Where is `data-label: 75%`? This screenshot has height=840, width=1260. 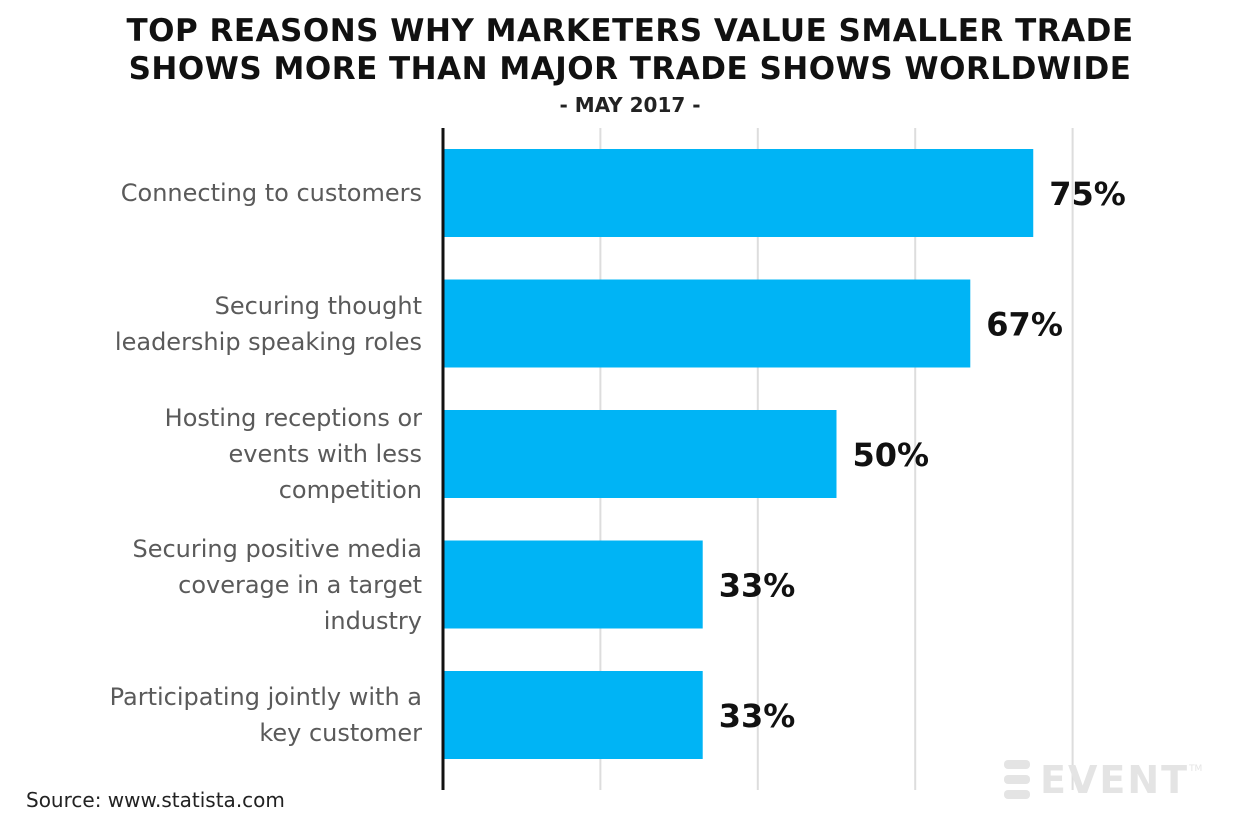 data-label: 75% is located at coordinates (1087, 194).